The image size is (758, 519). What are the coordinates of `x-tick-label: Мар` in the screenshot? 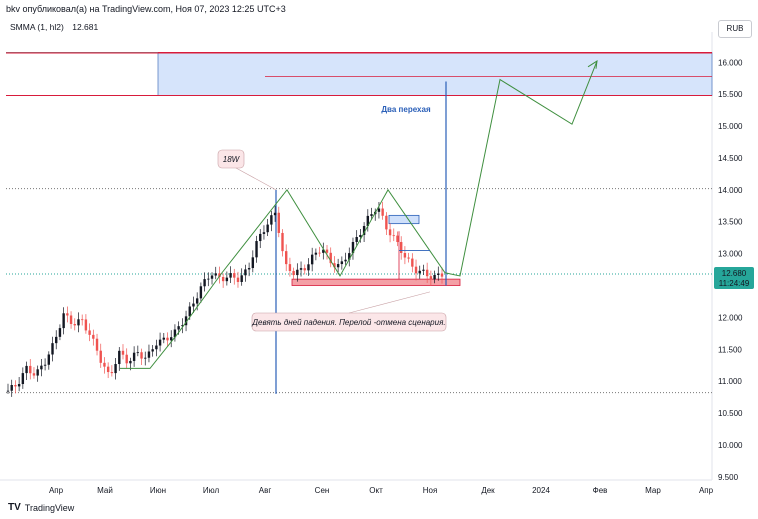 It's located at (653, 490).